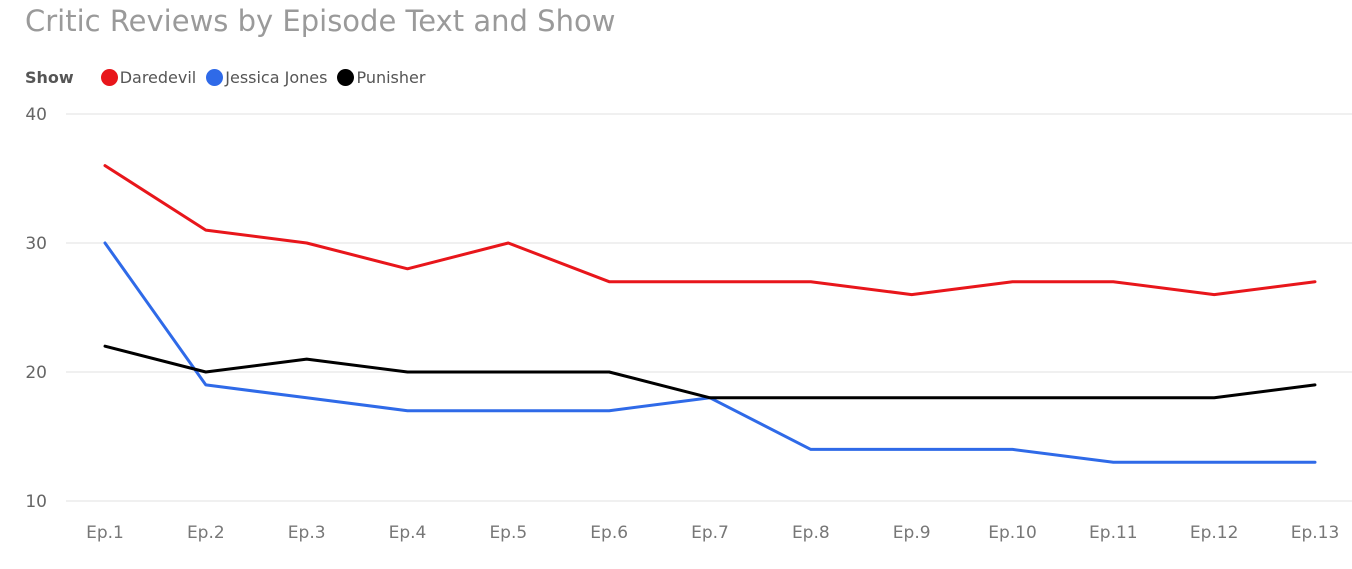 The width and height of the screenshot is (1352, 569). Describe the element at coordinates (1315, 533) in the screenshot. I see `x-tick-label-ep13: Ep.13` at that location.